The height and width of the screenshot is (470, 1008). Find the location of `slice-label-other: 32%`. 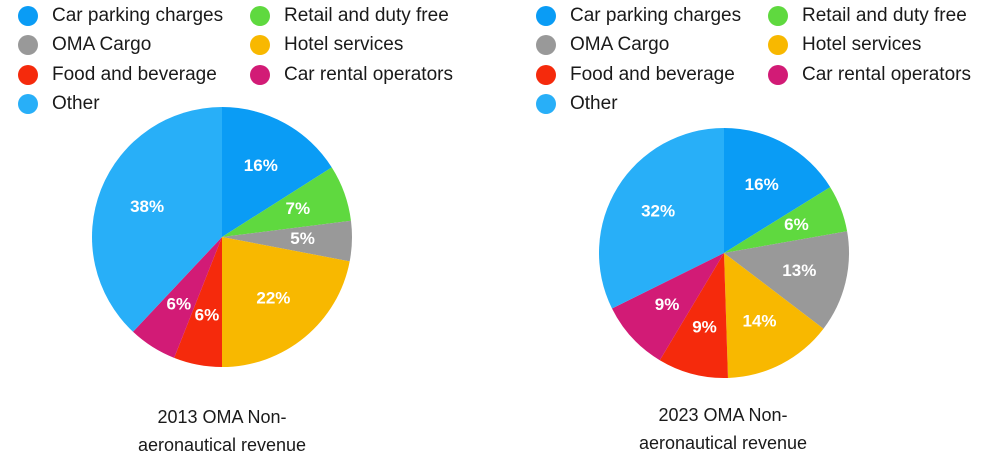

slice-label-other: 32% is located at coordinates (658, 211).